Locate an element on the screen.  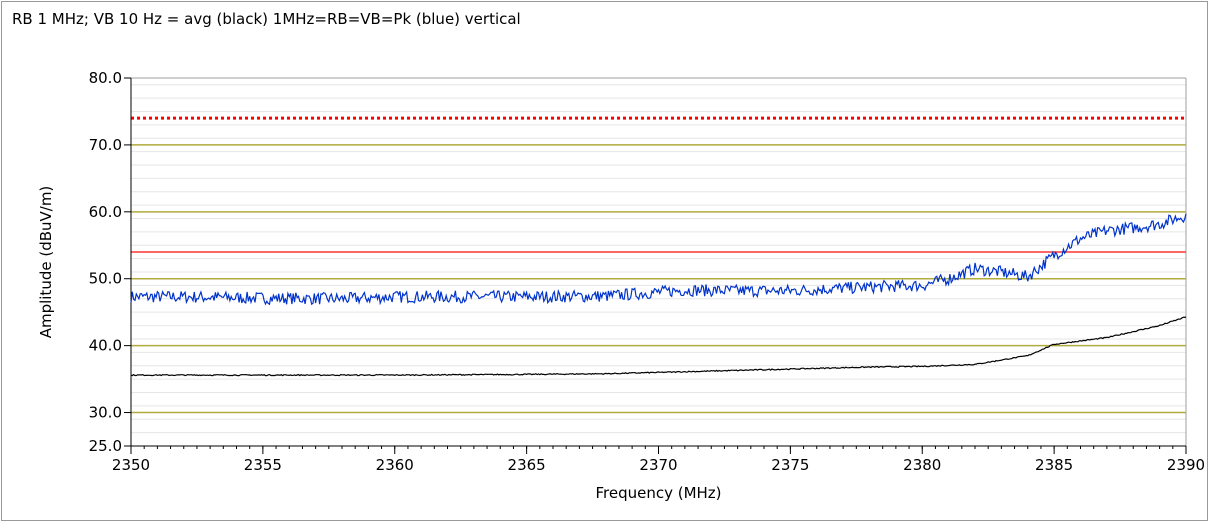
x-tick-label: 2370 is located at coordinates (658, 465).